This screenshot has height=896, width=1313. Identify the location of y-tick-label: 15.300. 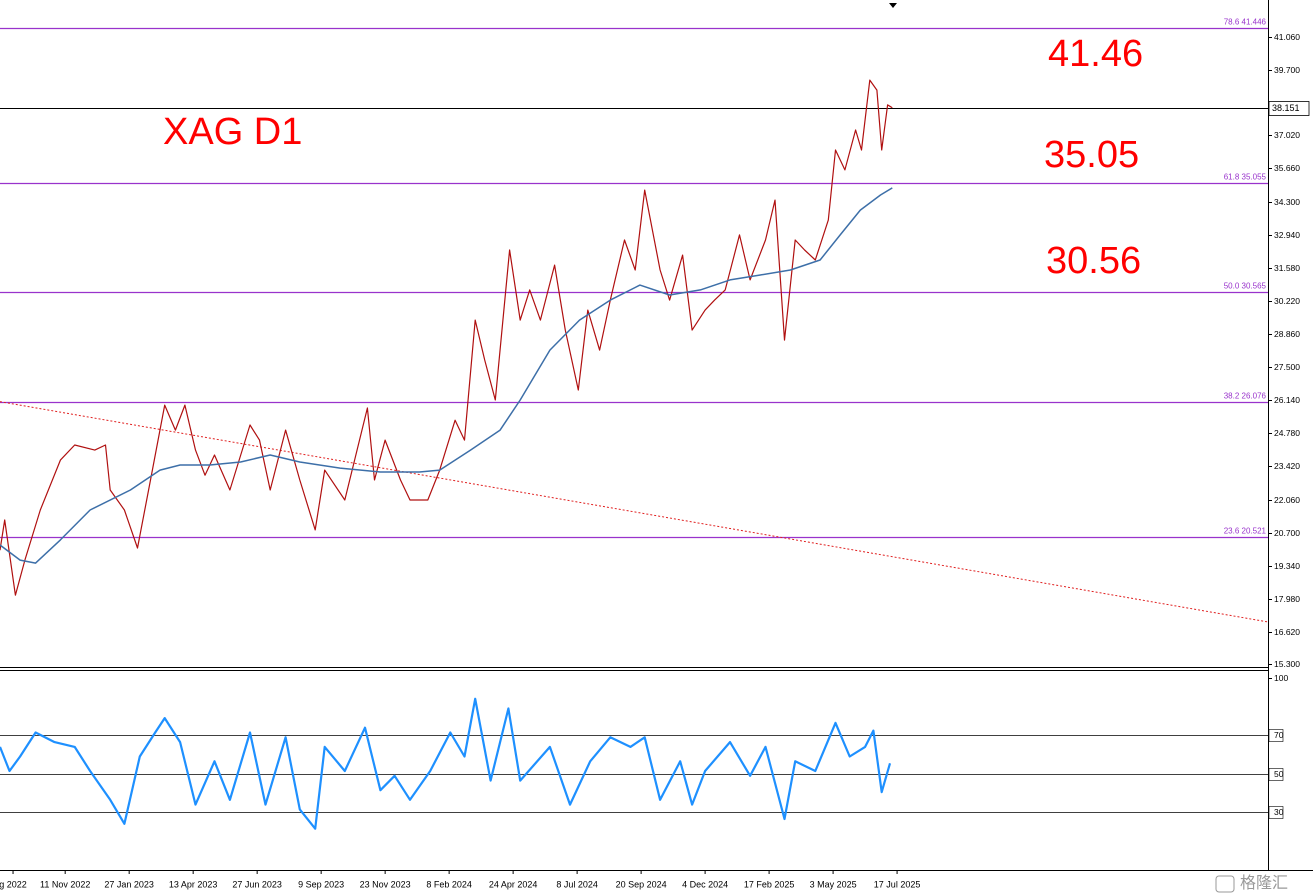
(1287, 664).